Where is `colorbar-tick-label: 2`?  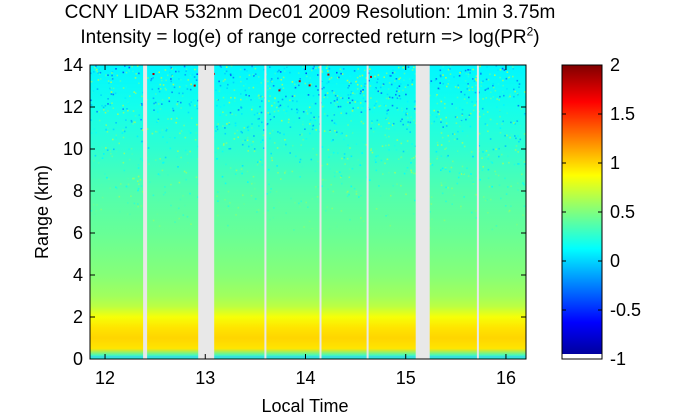
colorbar-tick-label: 2 is located at coordinates (615, 65).